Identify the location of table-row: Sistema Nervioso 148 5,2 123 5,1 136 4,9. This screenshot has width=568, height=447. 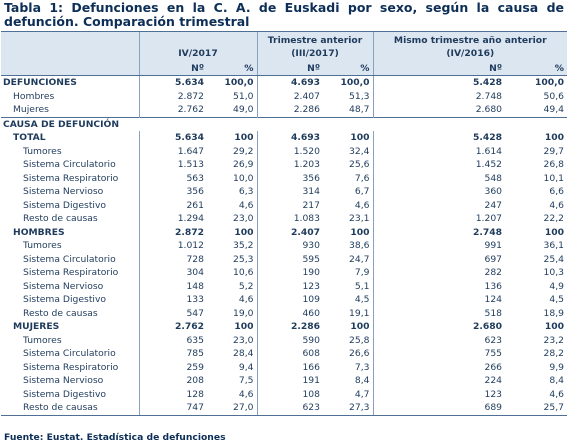
(284, 286).